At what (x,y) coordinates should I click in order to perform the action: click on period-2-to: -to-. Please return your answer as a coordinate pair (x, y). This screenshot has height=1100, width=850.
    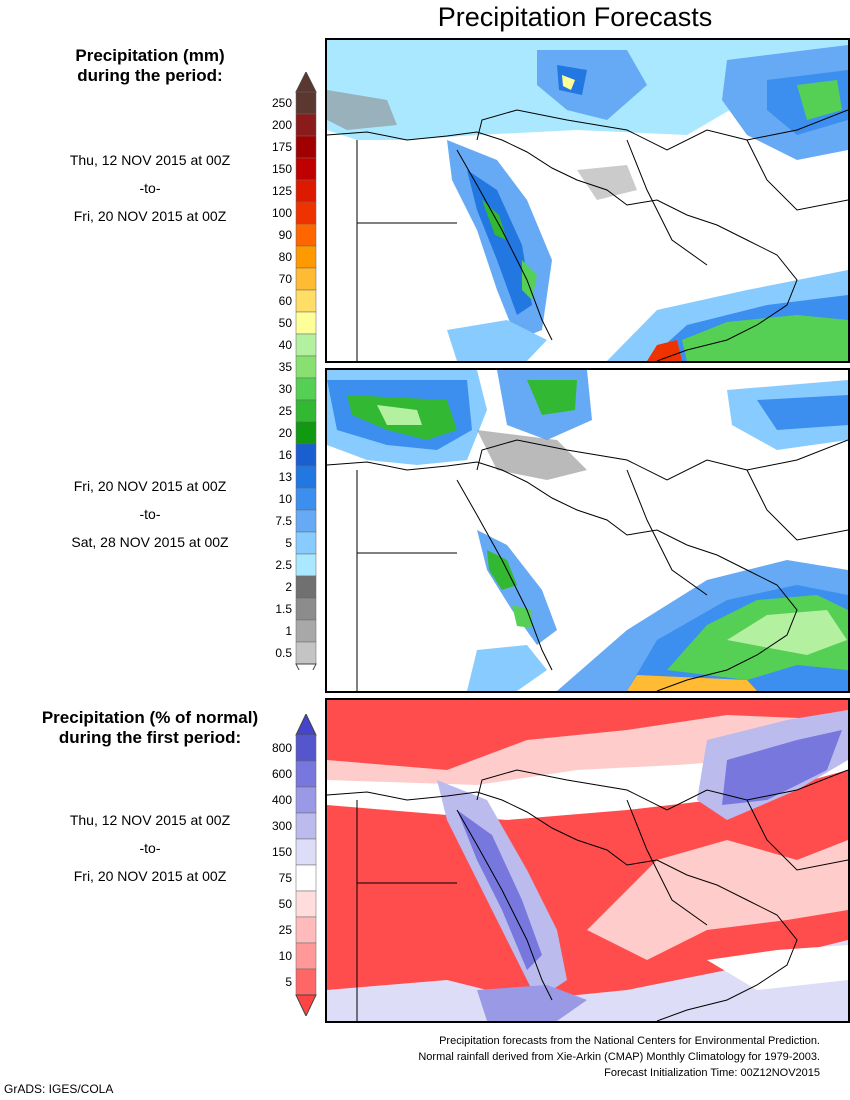
    Looking at the image, I should click on (150, 514).